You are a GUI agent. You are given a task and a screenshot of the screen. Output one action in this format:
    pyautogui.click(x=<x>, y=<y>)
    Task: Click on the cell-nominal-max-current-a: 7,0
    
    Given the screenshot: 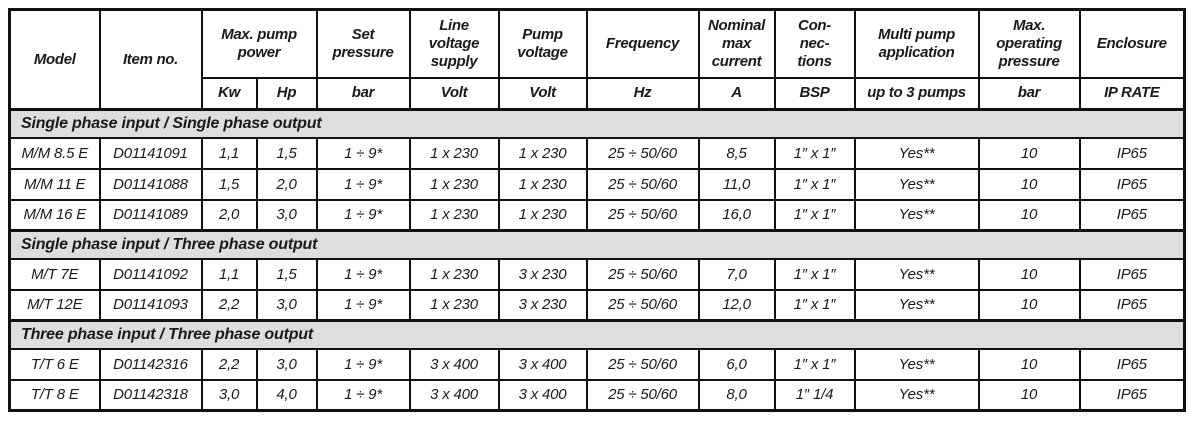 What is the action you would take?
    pyautogui.click(x=736, y=274)
    